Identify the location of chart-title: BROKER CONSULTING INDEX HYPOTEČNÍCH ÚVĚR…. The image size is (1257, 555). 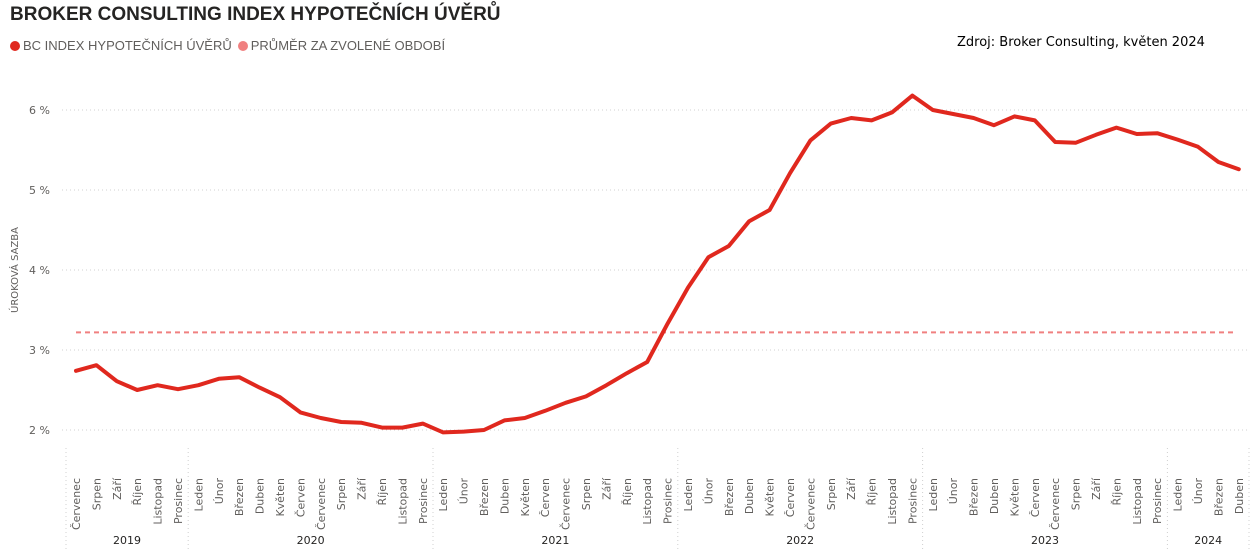
(255, 14).